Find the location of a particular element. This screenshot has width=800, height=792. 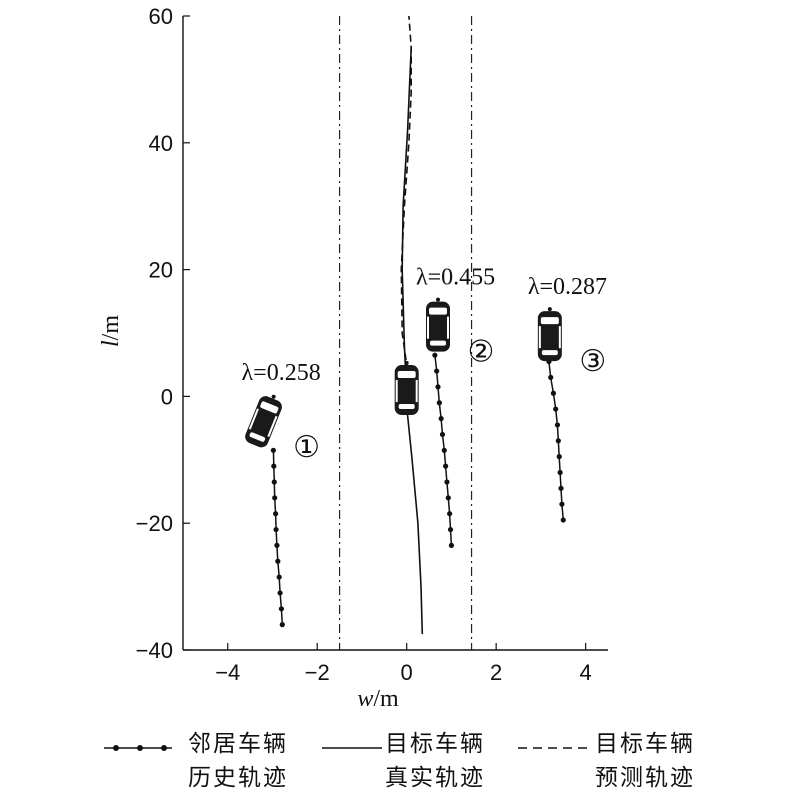

lambda-label-2: λ=0.455 is located at coordinates (455, 278).